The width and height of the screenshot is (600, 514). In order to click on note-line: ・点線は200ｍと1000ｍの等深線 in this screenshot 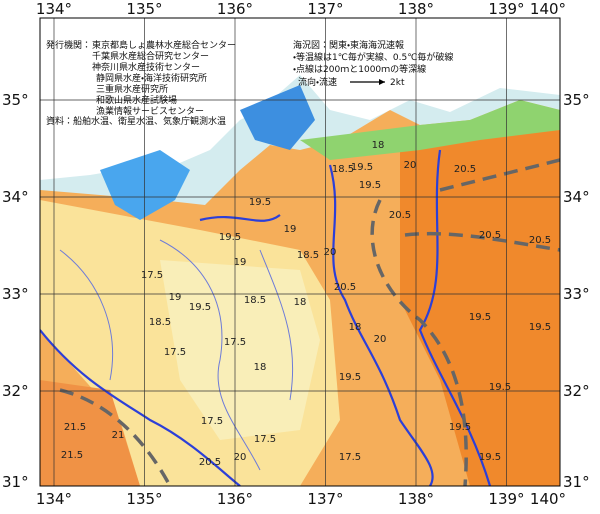, I will do `click(359, 69)`.